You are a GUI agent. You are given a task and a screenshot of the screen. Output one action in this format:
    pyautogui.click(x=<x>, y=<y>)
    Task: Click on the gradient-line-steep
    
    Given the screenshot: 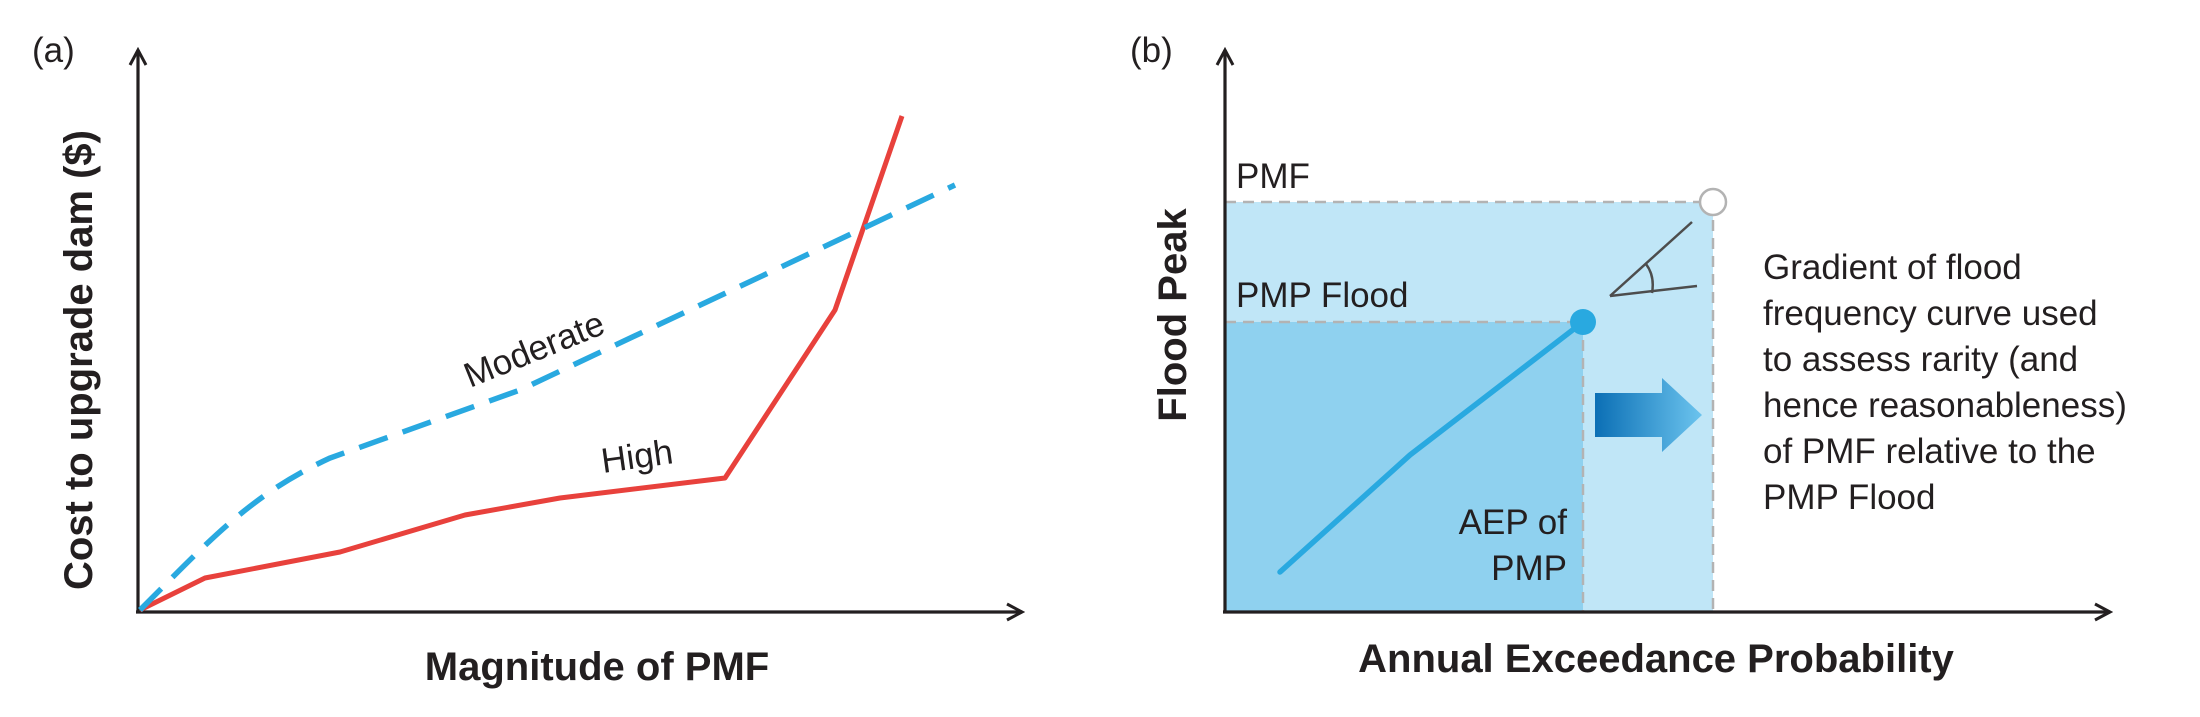 What is the action you would take?
    pyautogui.click(x=1651, y=259)
    